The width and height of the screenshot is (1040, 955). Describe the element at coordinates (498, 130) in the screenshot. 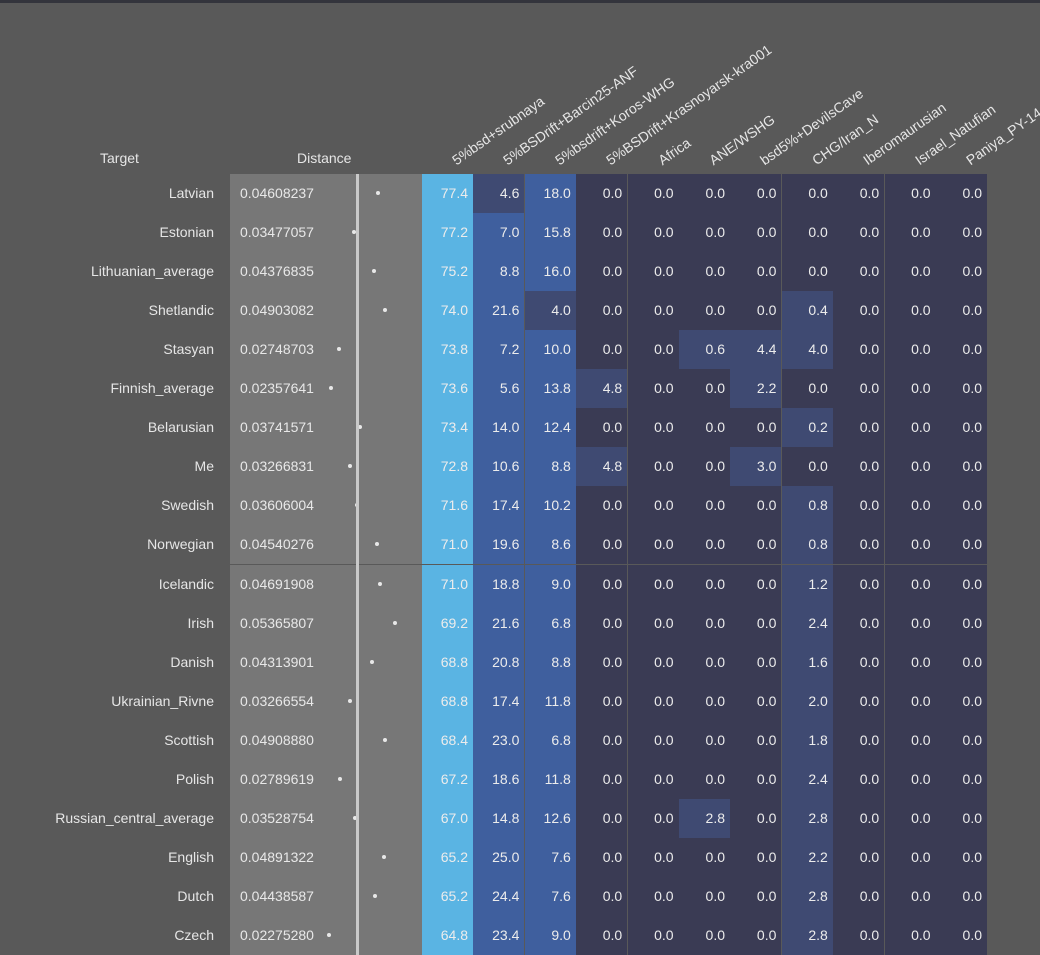

I see `column-header: 5%bsd+srubnaya` at that location.